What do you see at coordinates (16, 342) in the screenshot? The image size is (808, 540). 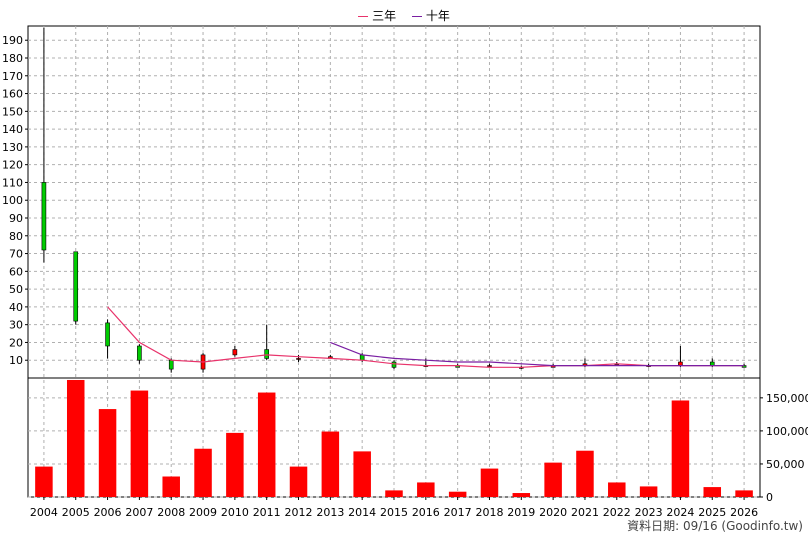 I see `price-tick-label: 20` at bounding box center [16, 342].